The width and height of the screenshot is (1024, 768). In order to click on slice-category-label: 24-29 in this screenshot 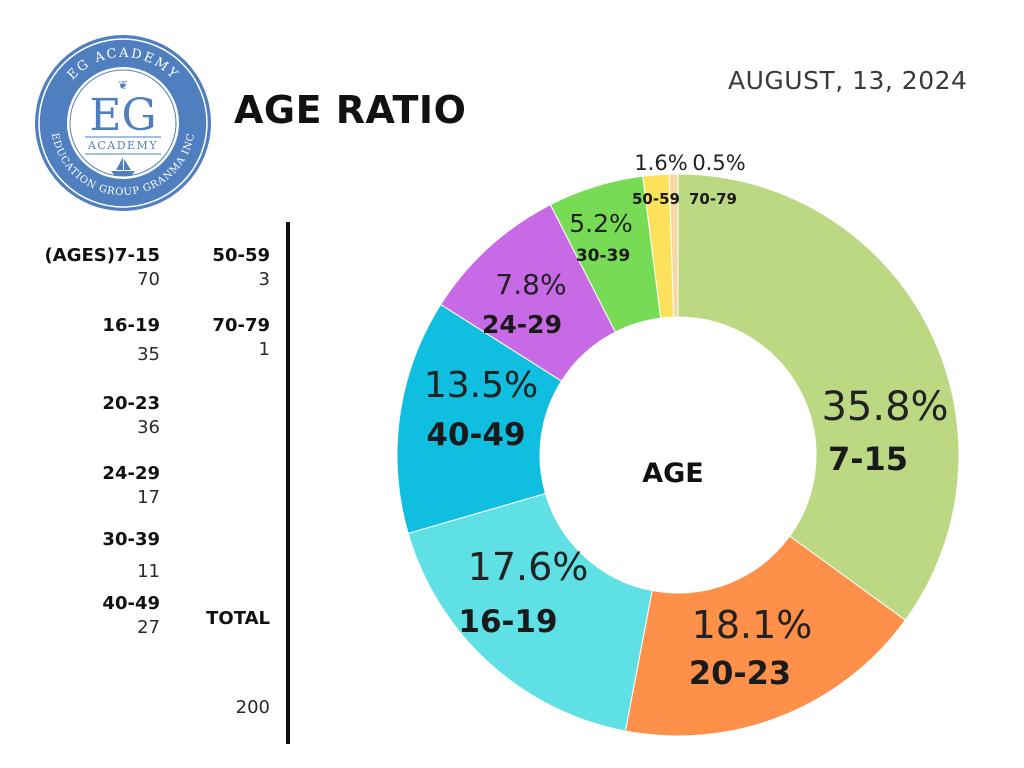, I will do `click(522, 324)`.